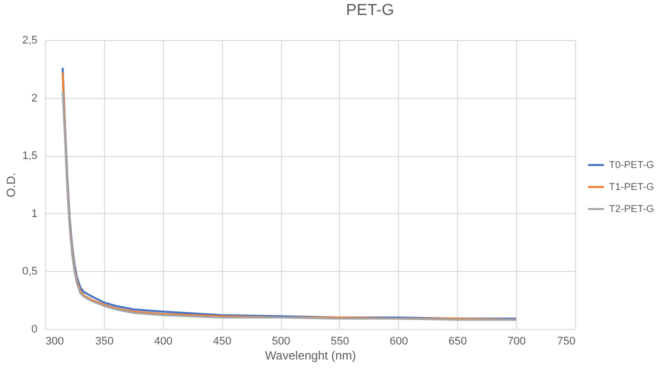 The height and width of the screenshot is (378, 669). What do you see at coordinates (566, 342) in the screenshot?
I see `x-tick-label: 750` at bounding box center [566, 342].